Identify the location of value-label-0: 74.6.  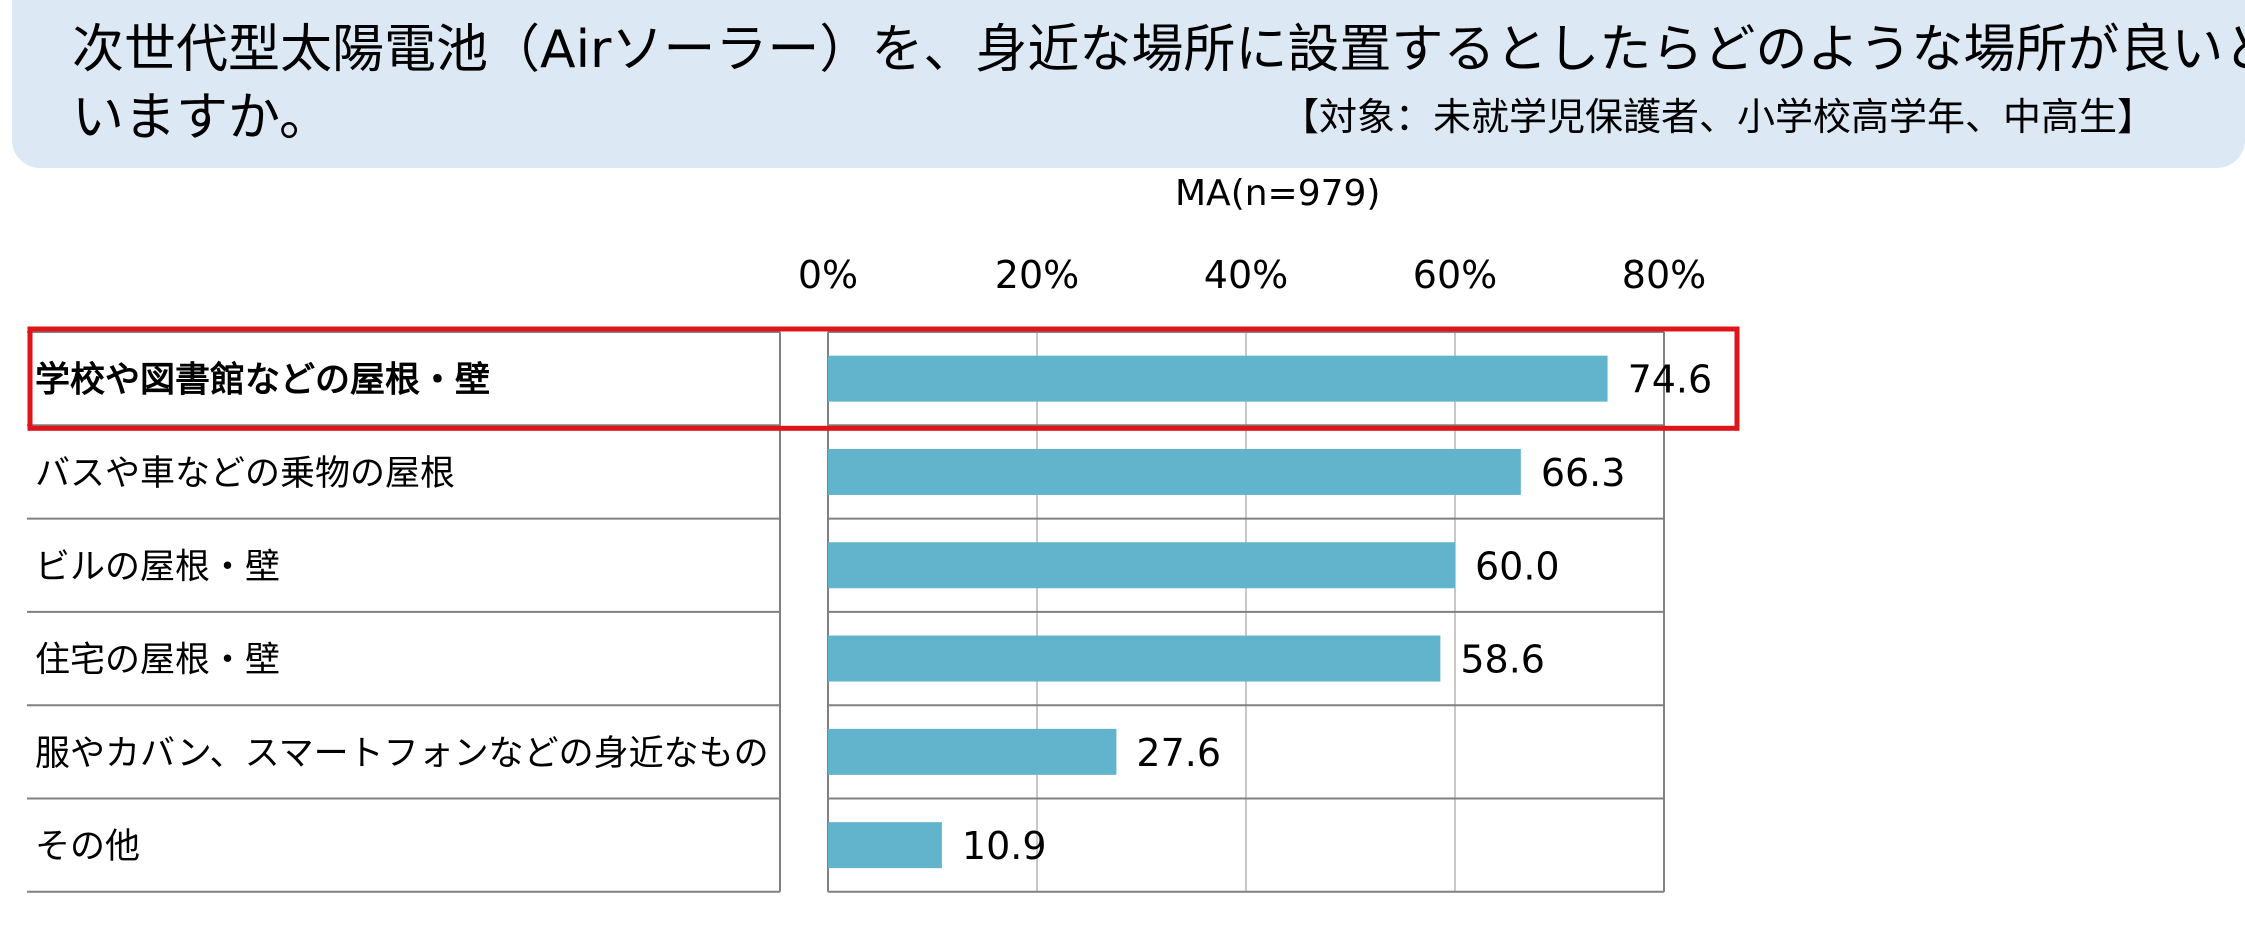
(1670, 380).